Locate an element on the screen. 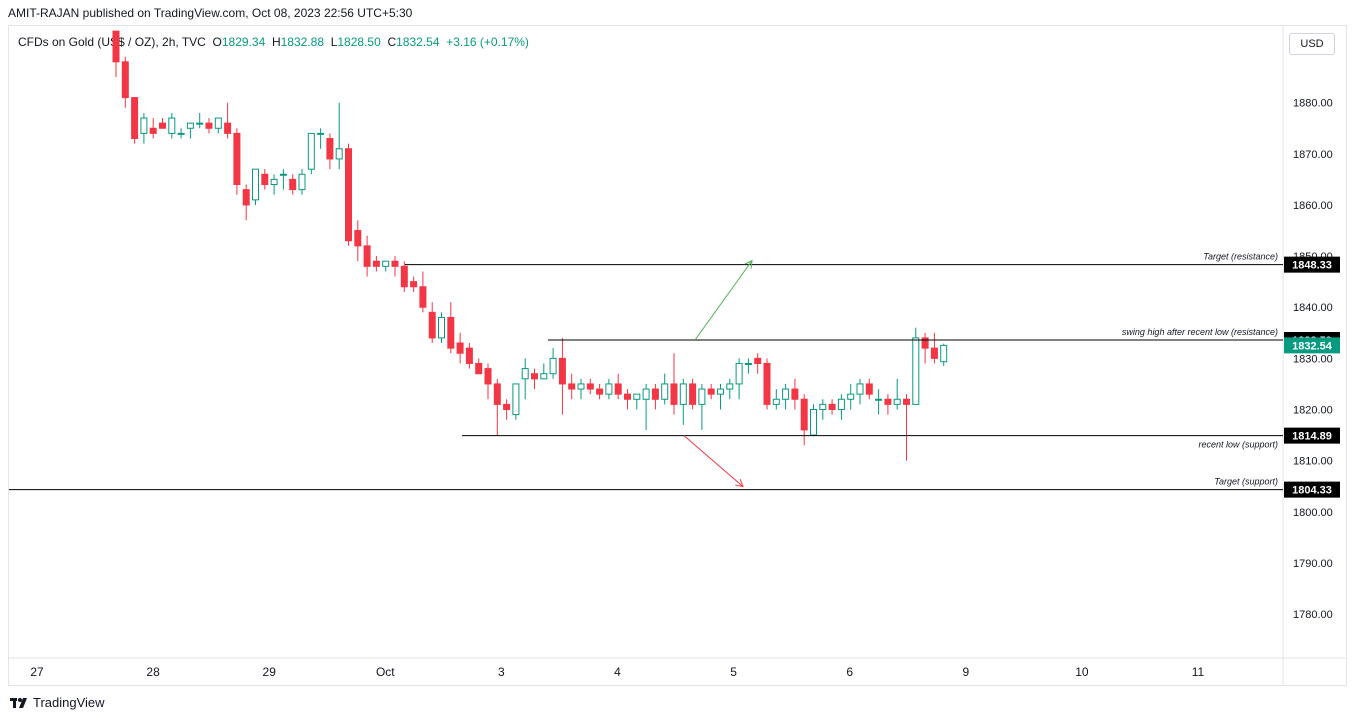  change-value: +3.16 (+0.17%) is located at coordinates (487, 42).